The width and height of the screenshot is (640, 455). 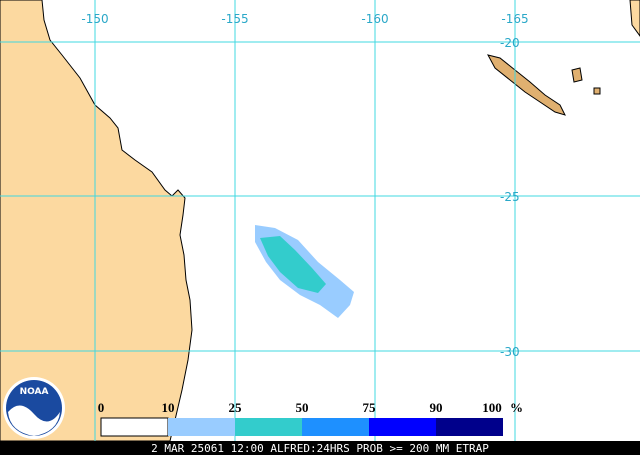 What do you see at coordinates (94, 19) in the screenshot?
I see `lon-label: -150` at bounding box center [94, 19].